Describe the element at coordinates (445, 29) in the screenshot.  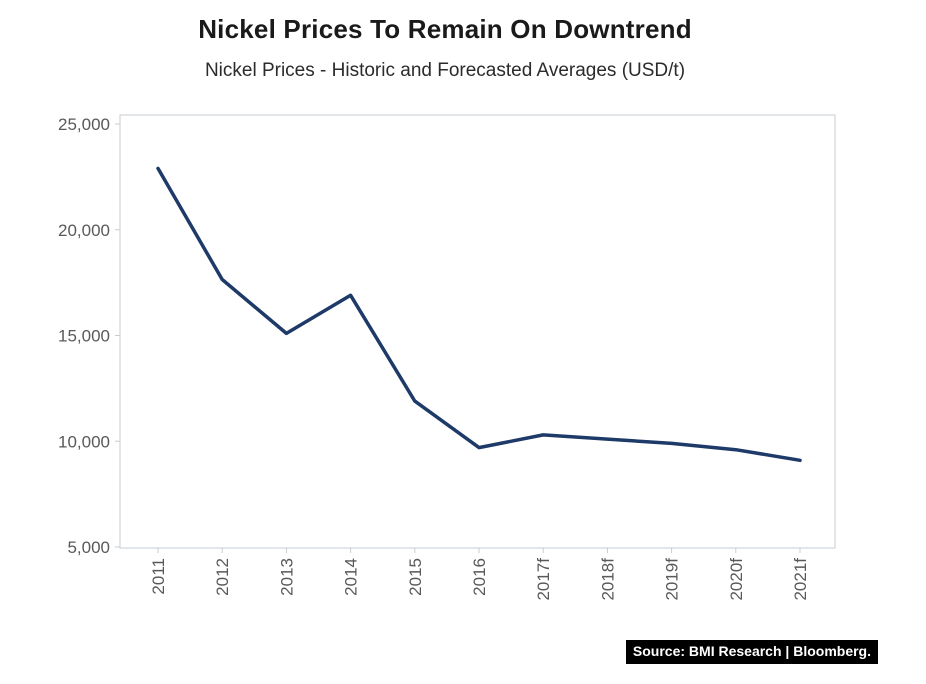
I see `chart-title: Nickel Prices To Remain On Downtrend` at that location.